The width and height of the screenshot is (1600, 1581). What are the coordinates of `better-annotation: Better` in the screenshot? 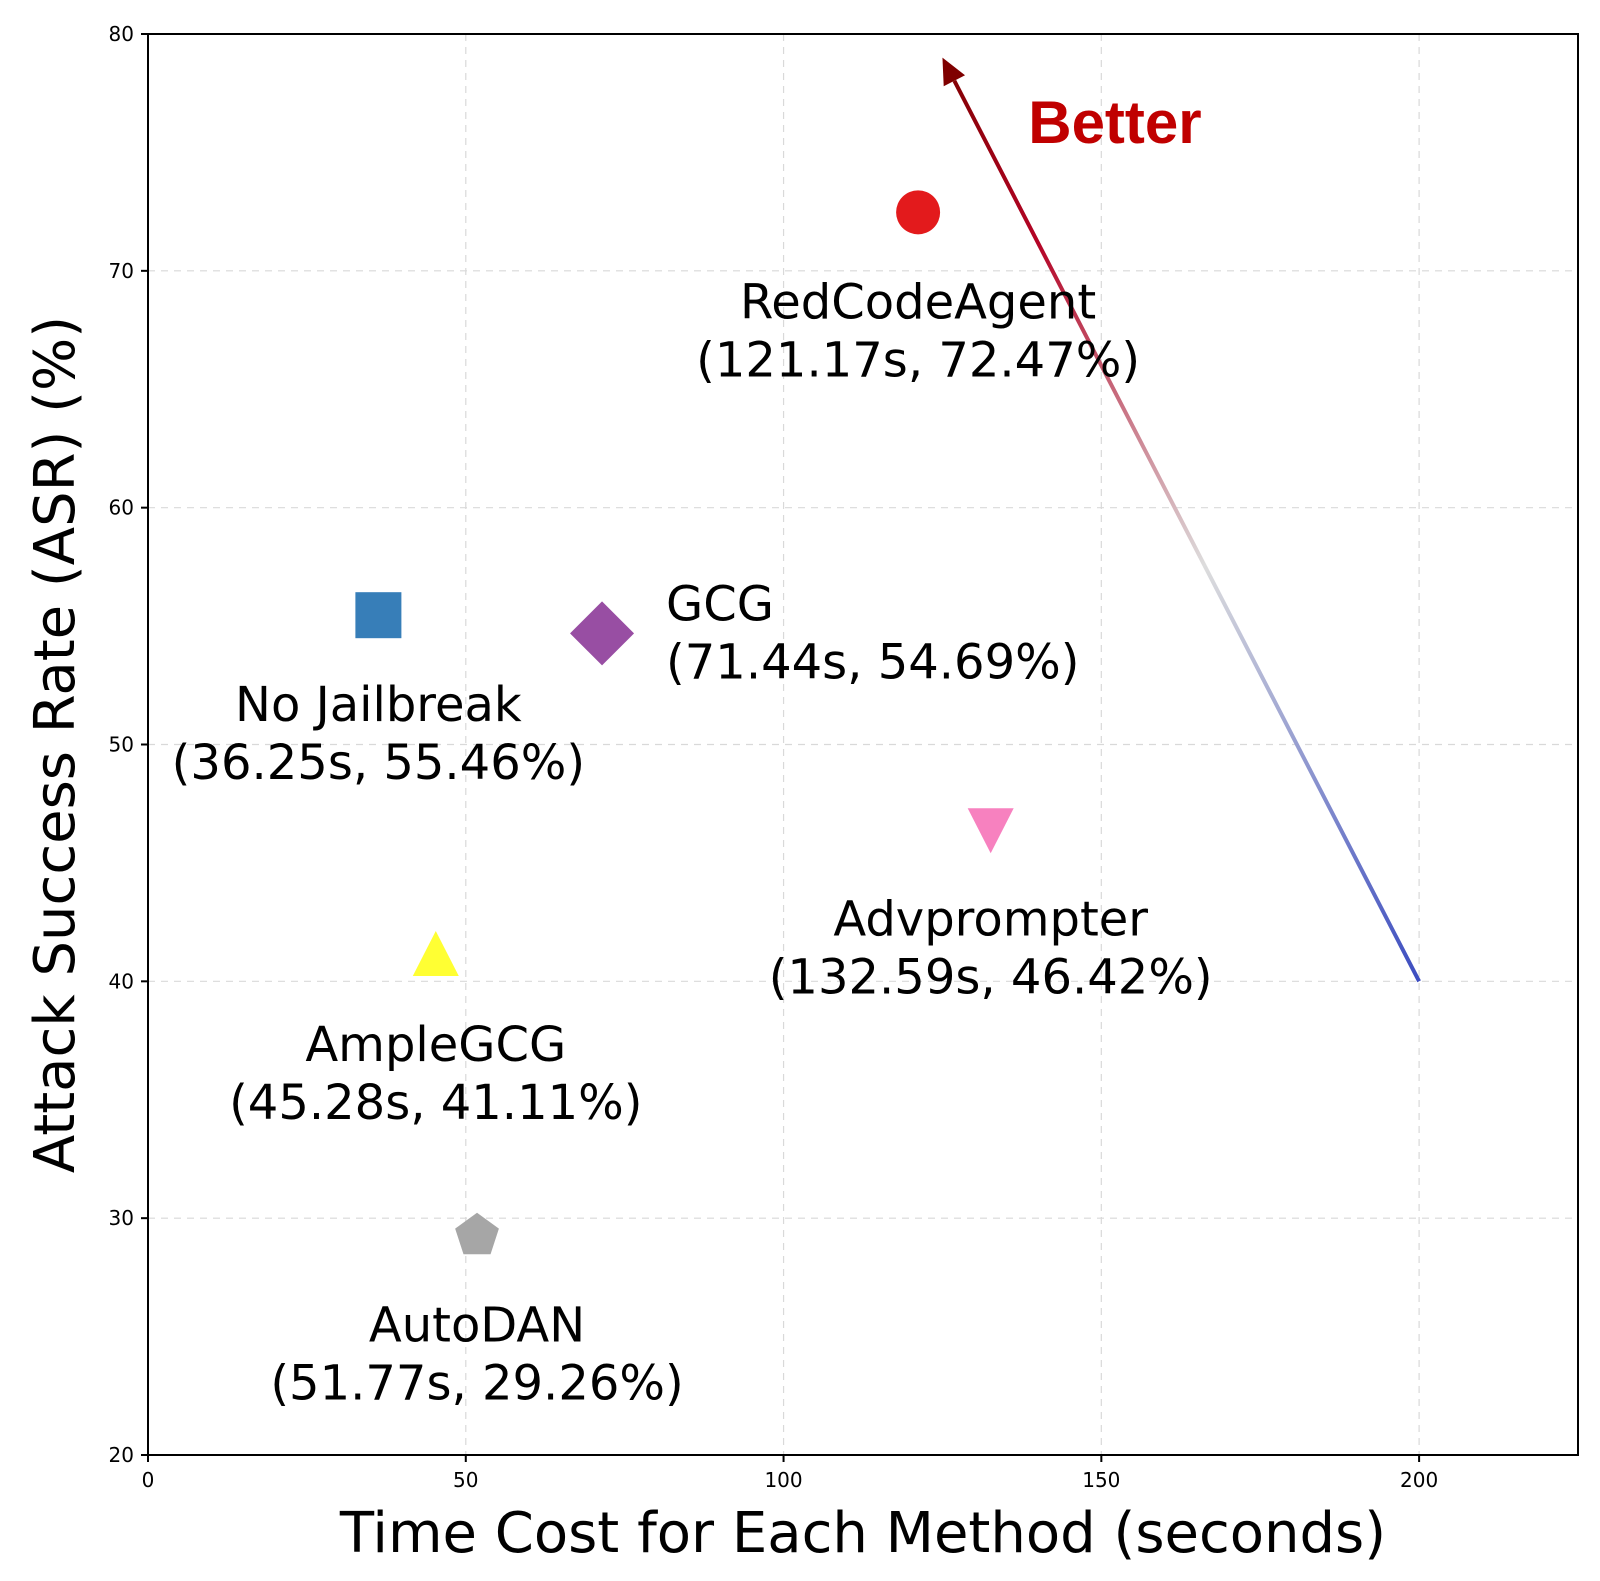 It's located at (1114, 122).